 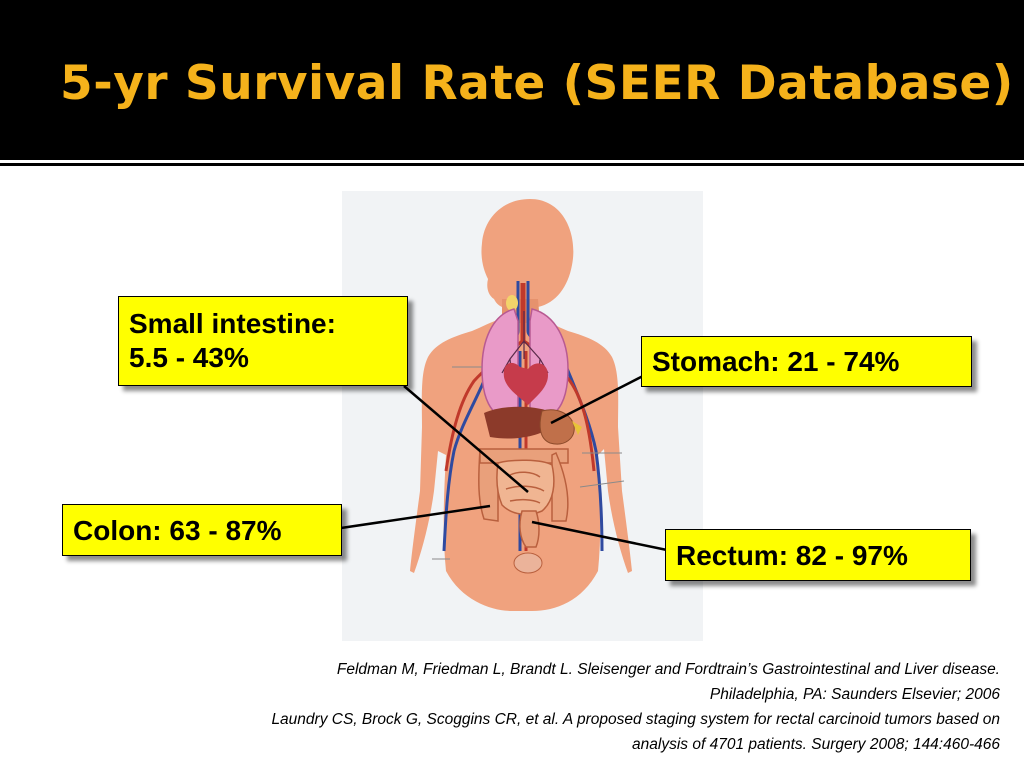 I want to click on rectum-rate: Rectum: 82 - 97%, so click(x=792, y=555).